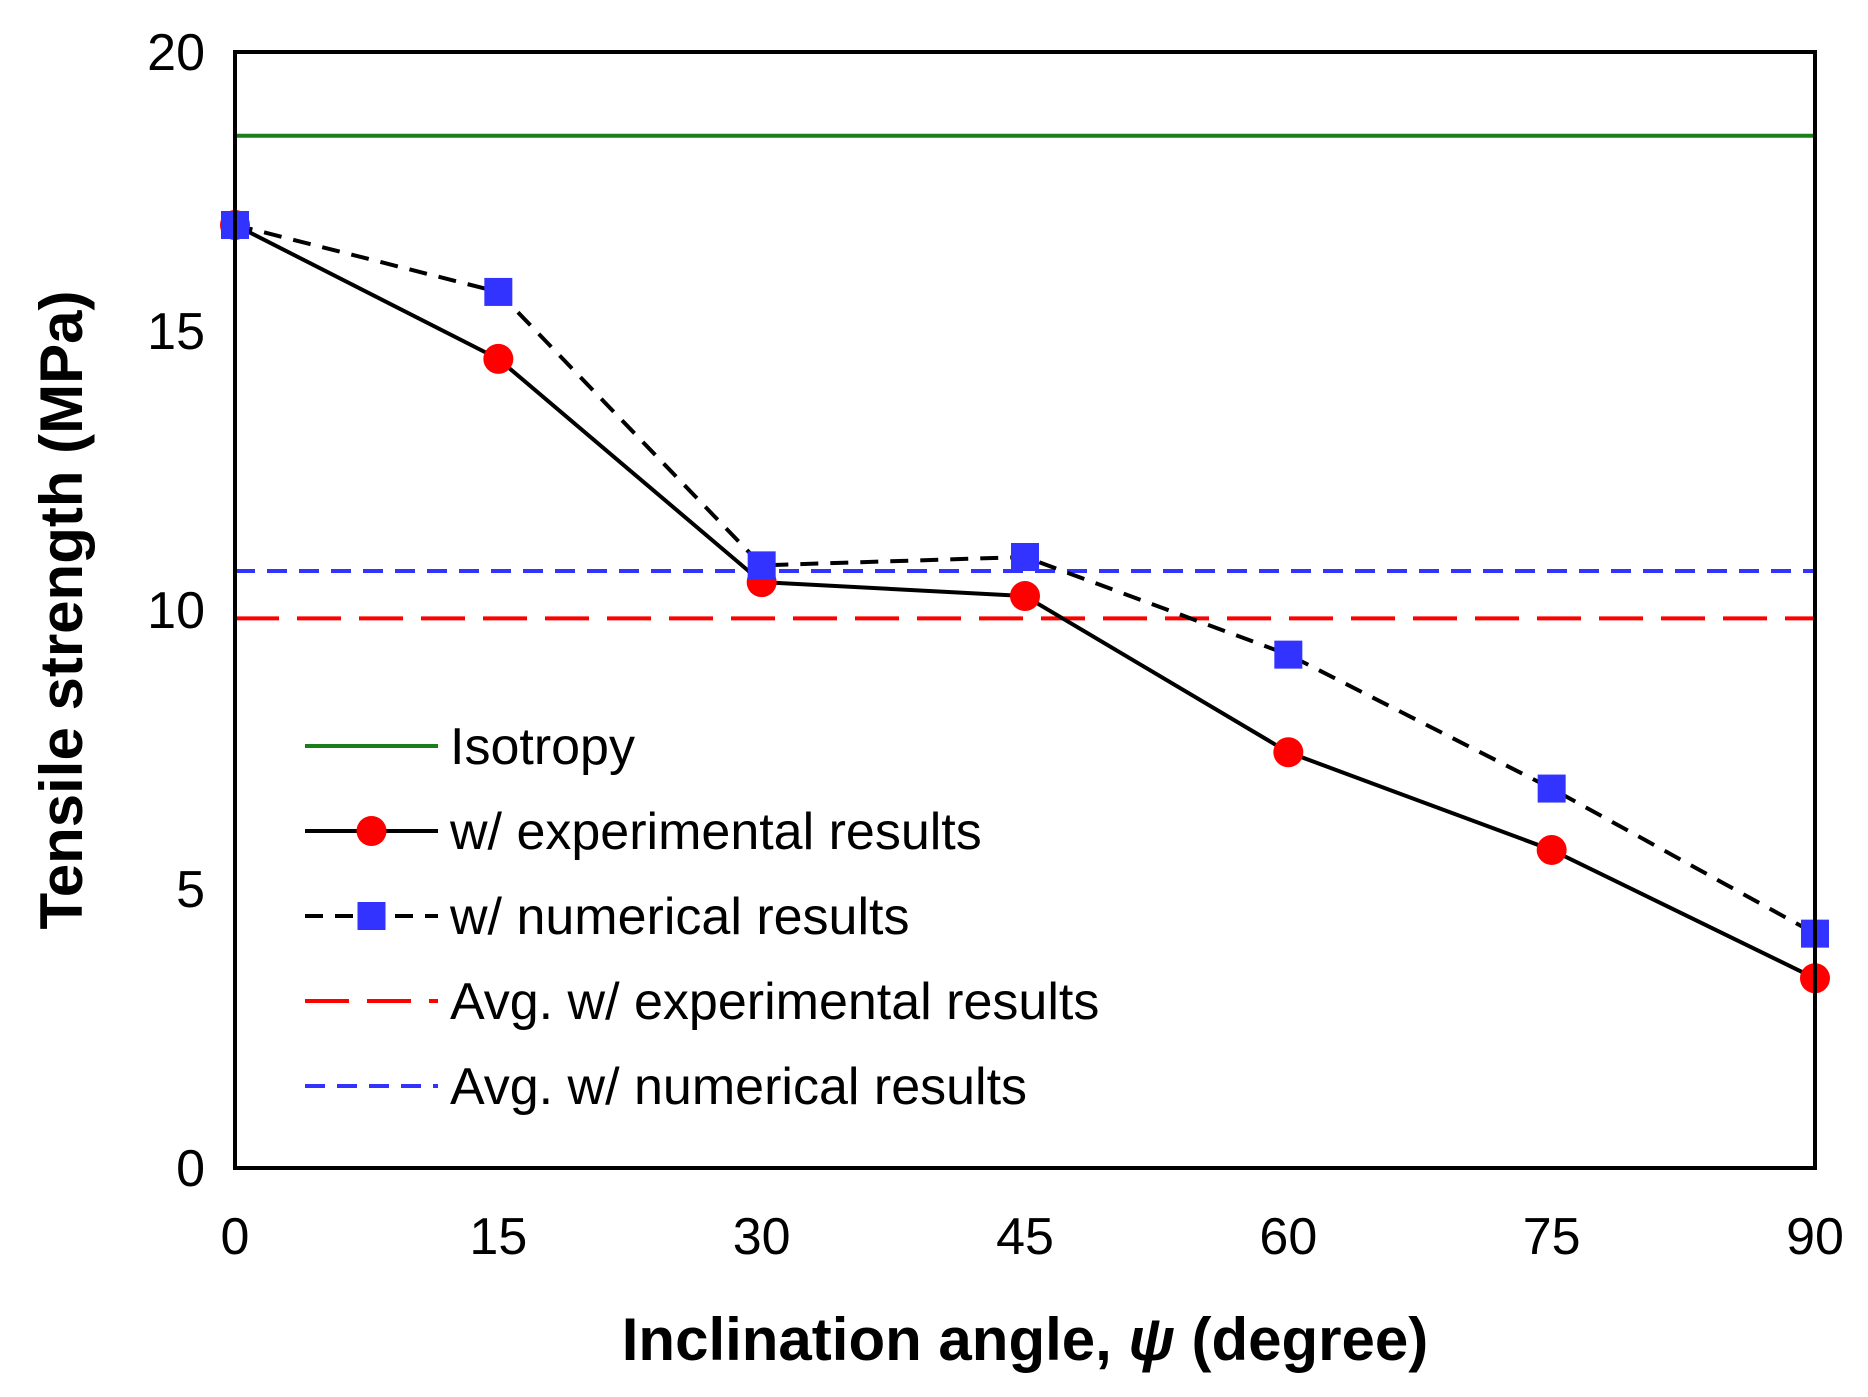 This screenshot has height=1397, width=1868. I want to click on y-axis-title: Tensile strength (MPa), so click(61, 610).